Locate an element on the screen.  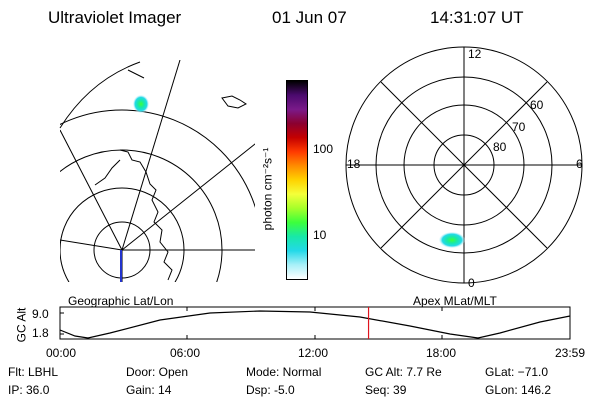
mlt-label-6: 6 is located at coordinates (579, 164).